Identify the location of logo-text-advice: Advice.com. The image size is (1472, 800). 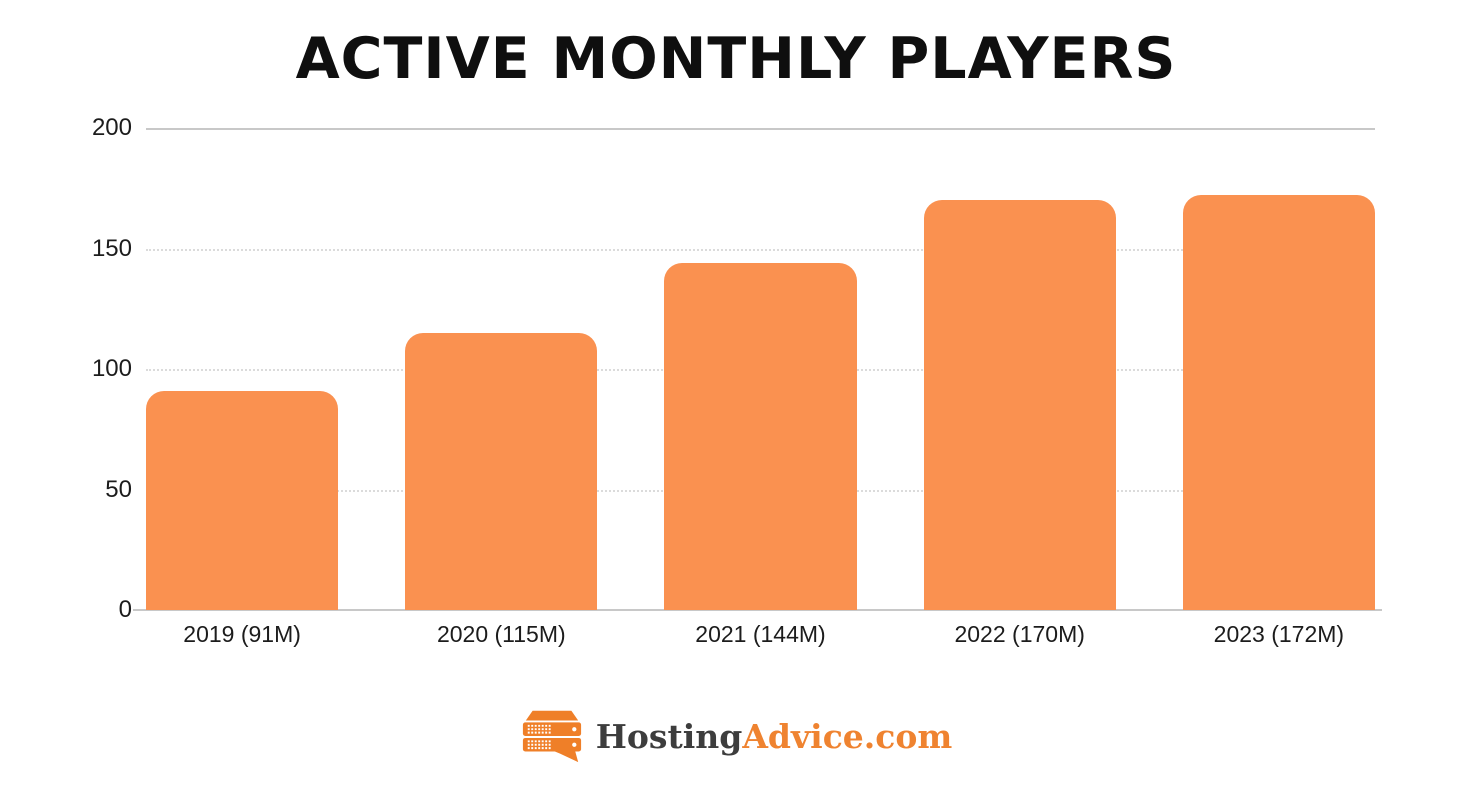
(847, 736).